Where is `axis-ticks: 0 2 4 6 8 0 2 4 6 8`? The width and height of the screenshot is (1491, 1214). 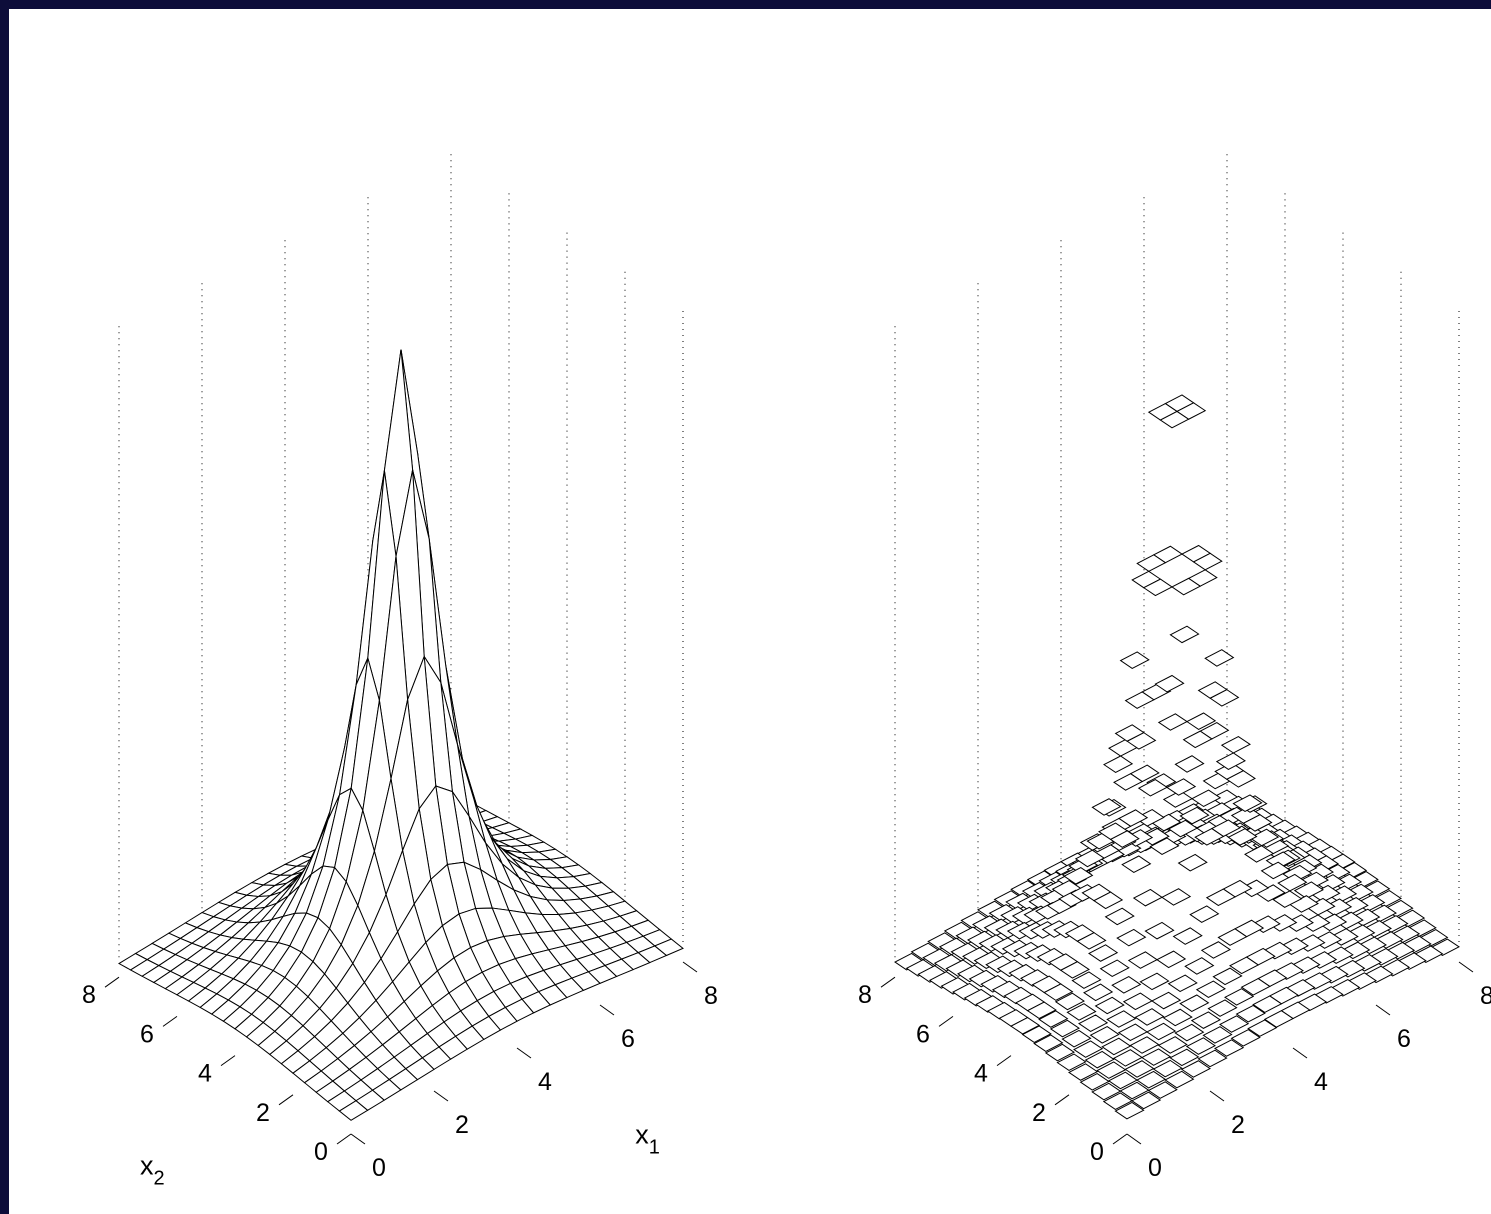 axis-ticks: 0 2 4 6 8 0 2 4 6 8 is located at coordinates (1174, 1071).